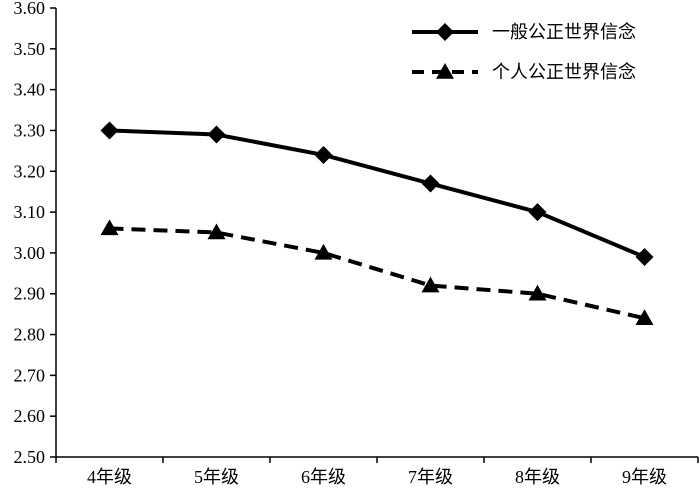 The width and height of the screenshot is (700, 496). I want to click on y-tick-label: 3.60, so click(30, 9).